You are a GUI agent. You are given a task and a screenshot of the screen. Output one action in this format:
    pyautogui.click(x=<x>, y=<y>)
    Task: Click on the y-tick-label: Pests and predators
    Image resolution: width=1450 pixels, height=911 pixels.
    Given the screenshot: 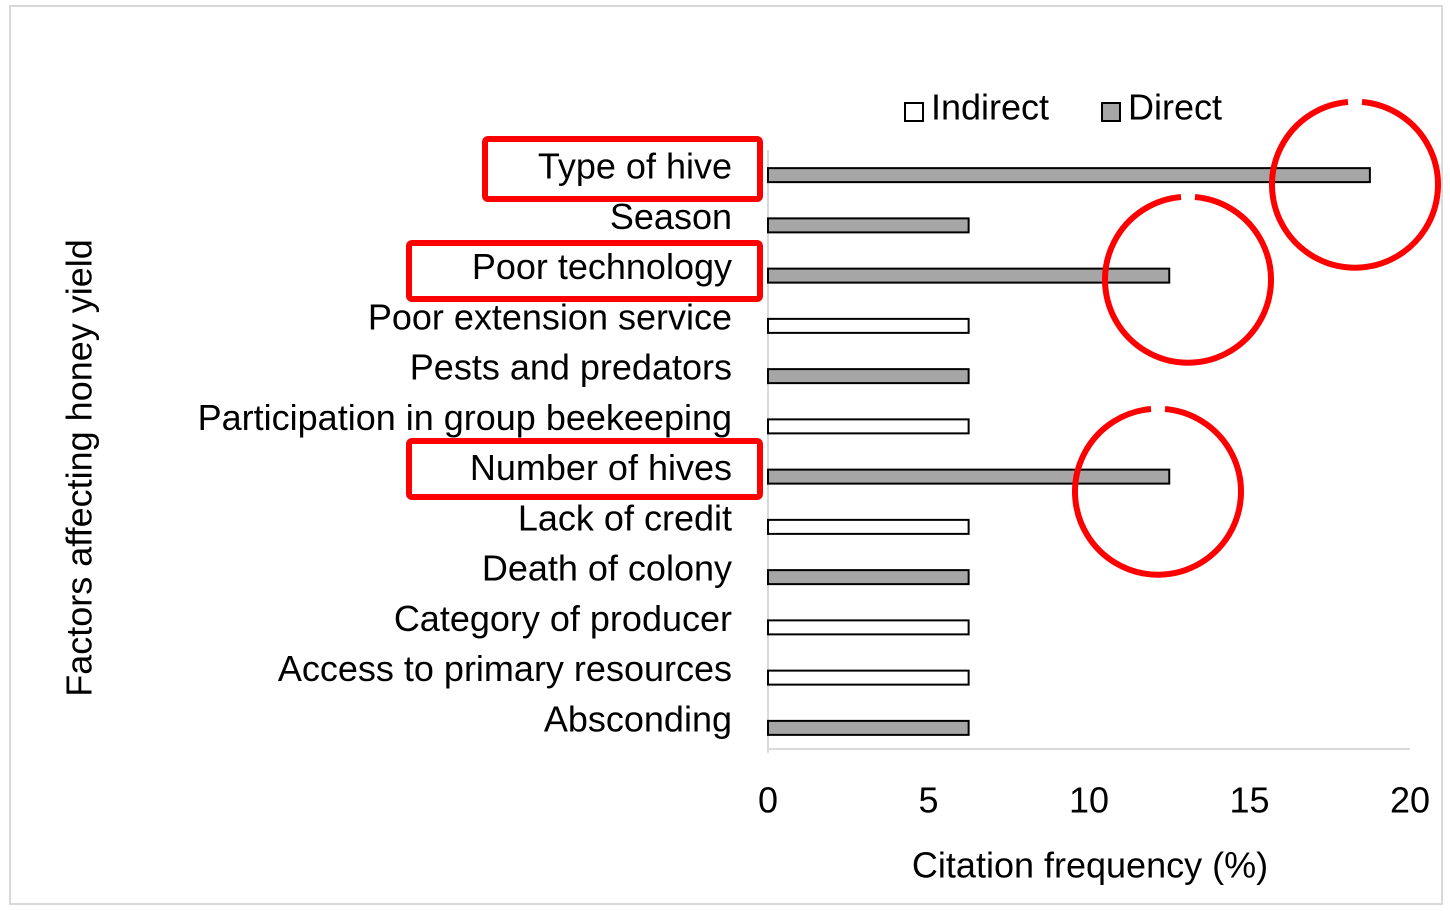 What is the action you would take?
    pyautogui.click(x=571, y=367)
    